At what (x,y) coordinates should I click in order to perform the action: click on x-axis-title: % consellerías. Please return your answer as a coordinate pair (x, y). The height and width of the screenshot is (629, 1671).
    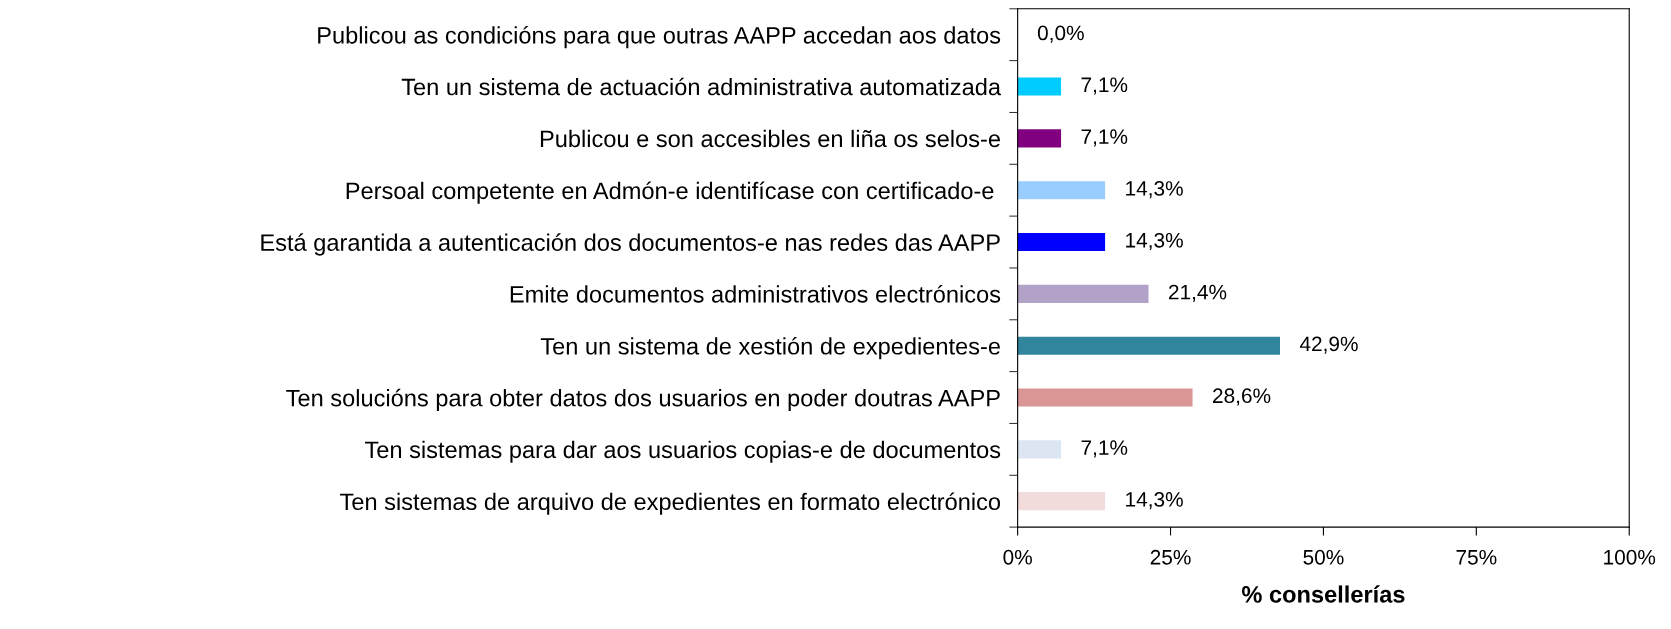
    Looking at the image, I should click on (1323, 594).